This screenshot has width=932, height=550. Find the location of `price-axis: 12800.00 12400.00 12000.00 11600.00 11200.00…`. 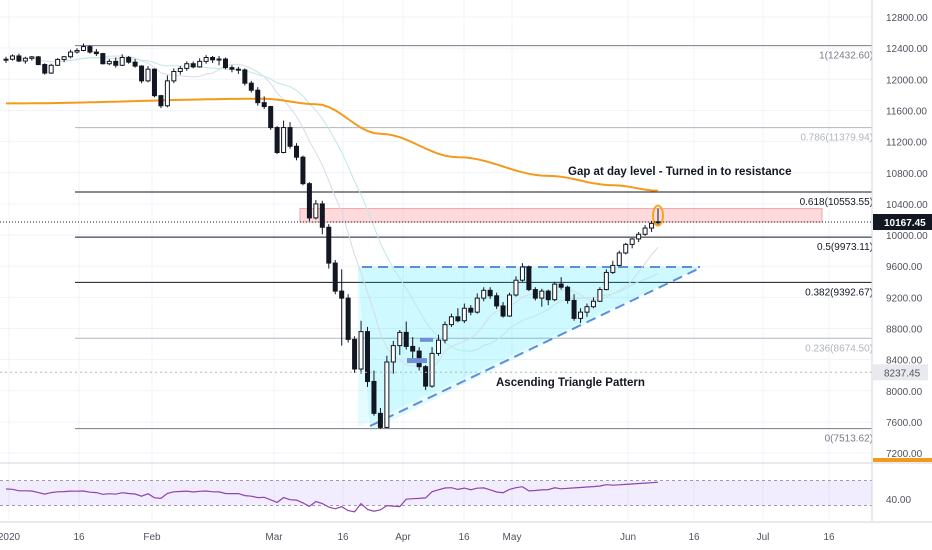

price-axis: 12800.00 12400.00 12000.00 11600.00 11200.00… is located at coordinates (901, 260).